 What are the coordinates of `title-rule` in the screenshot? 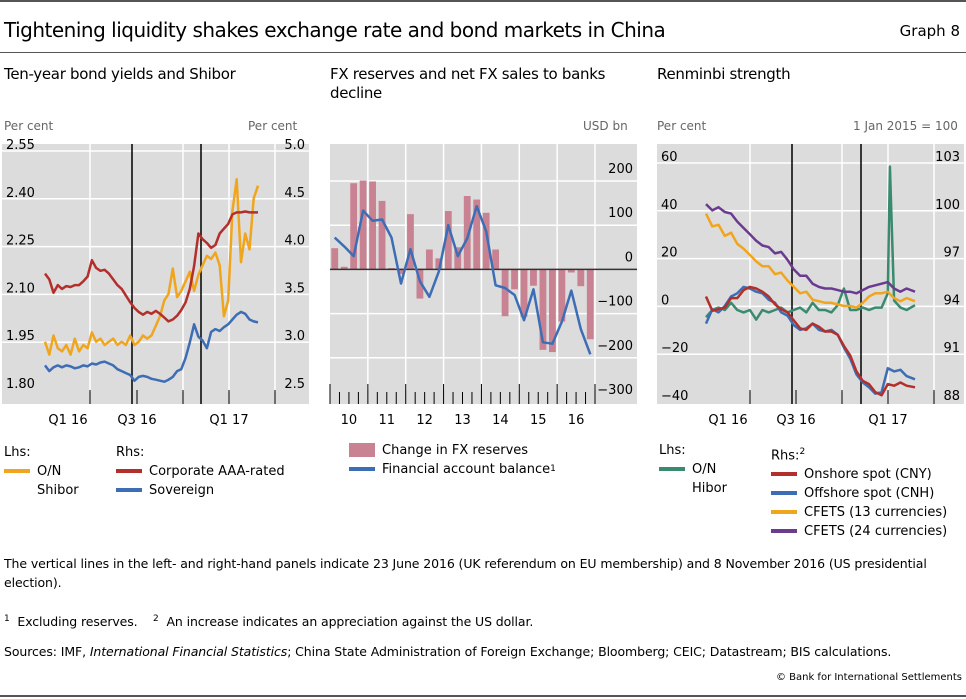 It's located at (483, 52).